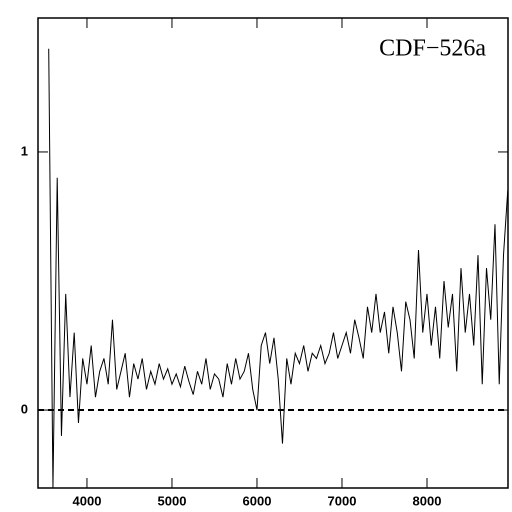  Describe the element at coordinates (24, 408) in the screenshot. I see `y-tick-label: 0` at that location.